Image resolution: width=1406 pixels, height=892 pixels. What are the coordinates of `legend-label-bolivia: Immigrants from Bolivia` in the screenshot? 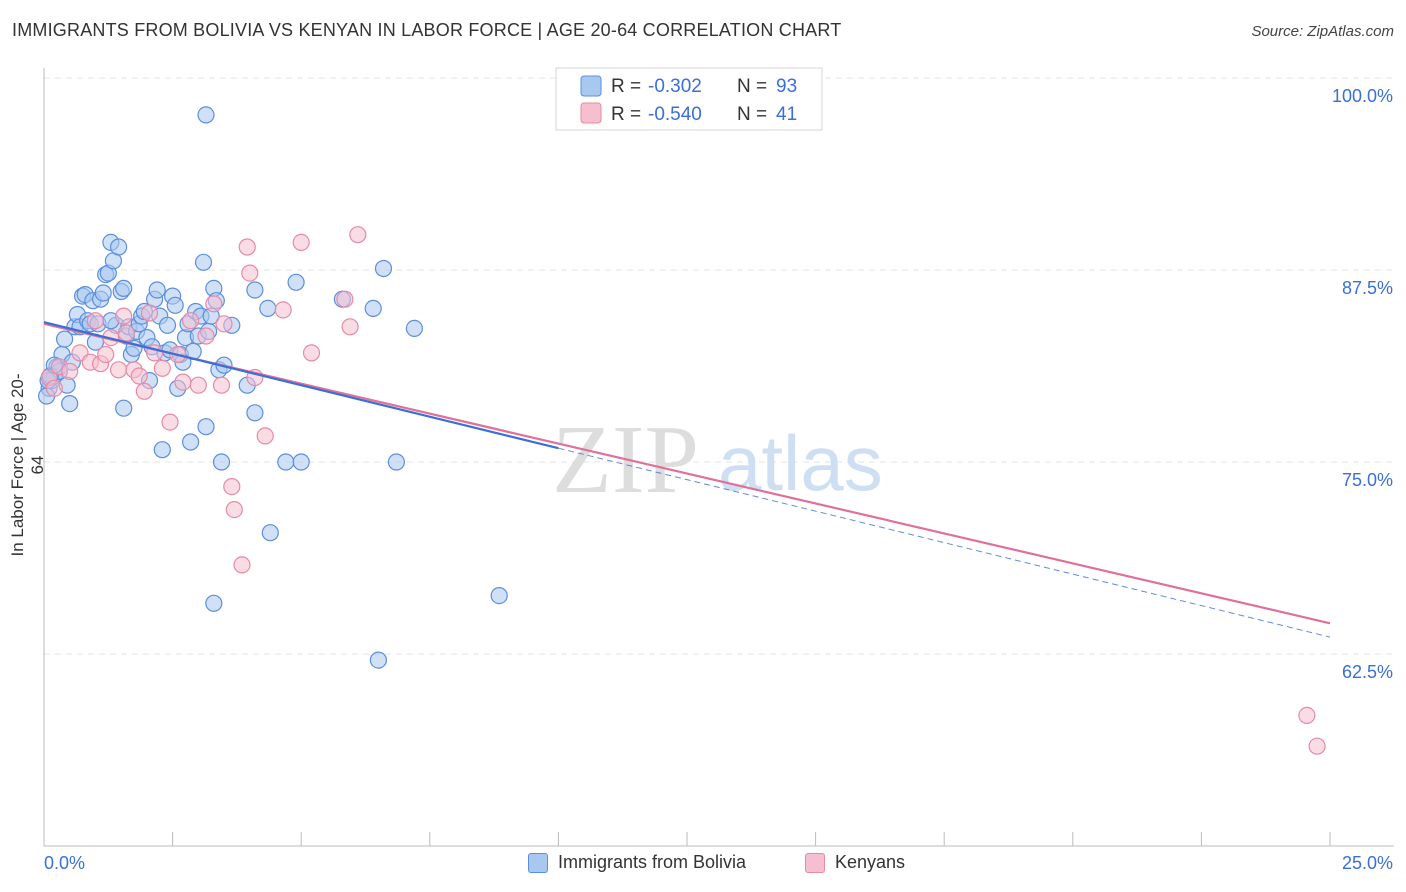 It's located at (652, 862).